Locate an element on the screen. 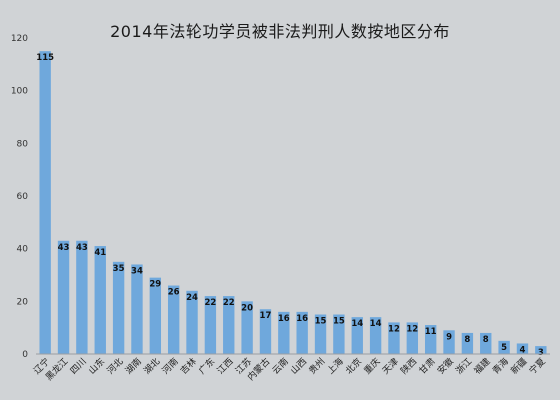  x-tick-label: 北京 is located at coordinates (353, 365).